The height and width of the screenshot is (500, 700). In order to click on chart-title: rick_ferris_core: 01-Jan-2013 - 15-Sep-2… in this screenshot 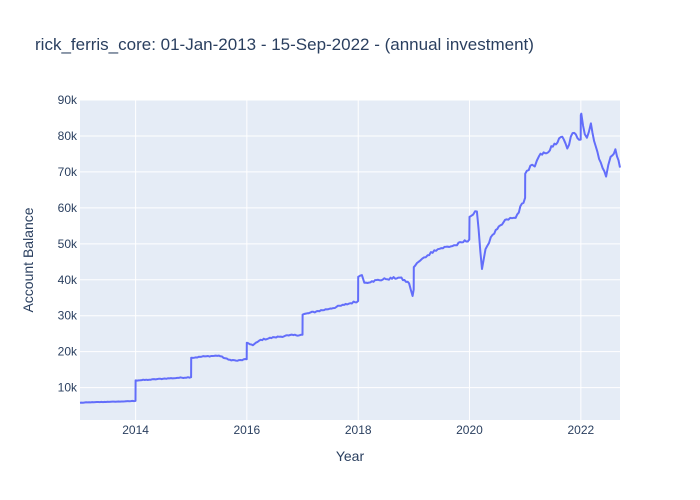, I will do `click(284, 44)`.